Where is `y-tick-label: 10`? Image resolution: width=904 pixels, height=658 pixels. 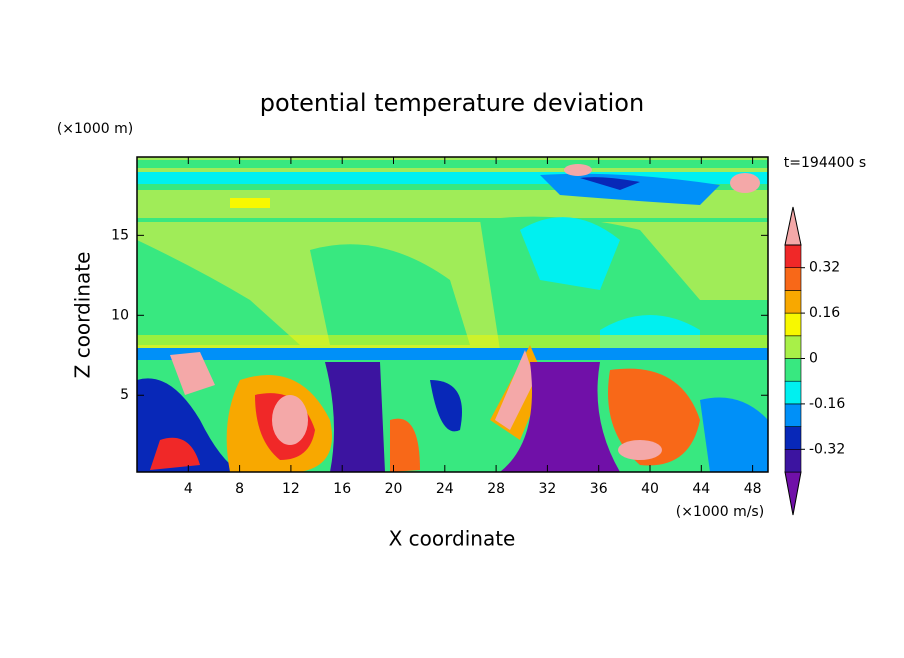
y-tick-label: 10 is located at coordinates (120, 315).